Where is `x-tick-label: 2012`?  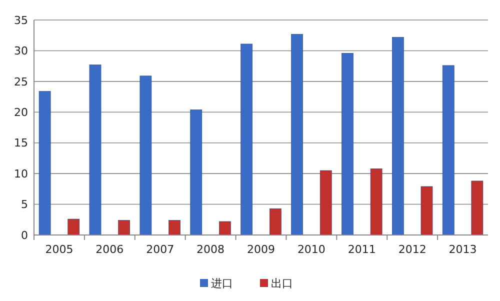
x-tick-label: 2012 is located at coordinates (412, 249).